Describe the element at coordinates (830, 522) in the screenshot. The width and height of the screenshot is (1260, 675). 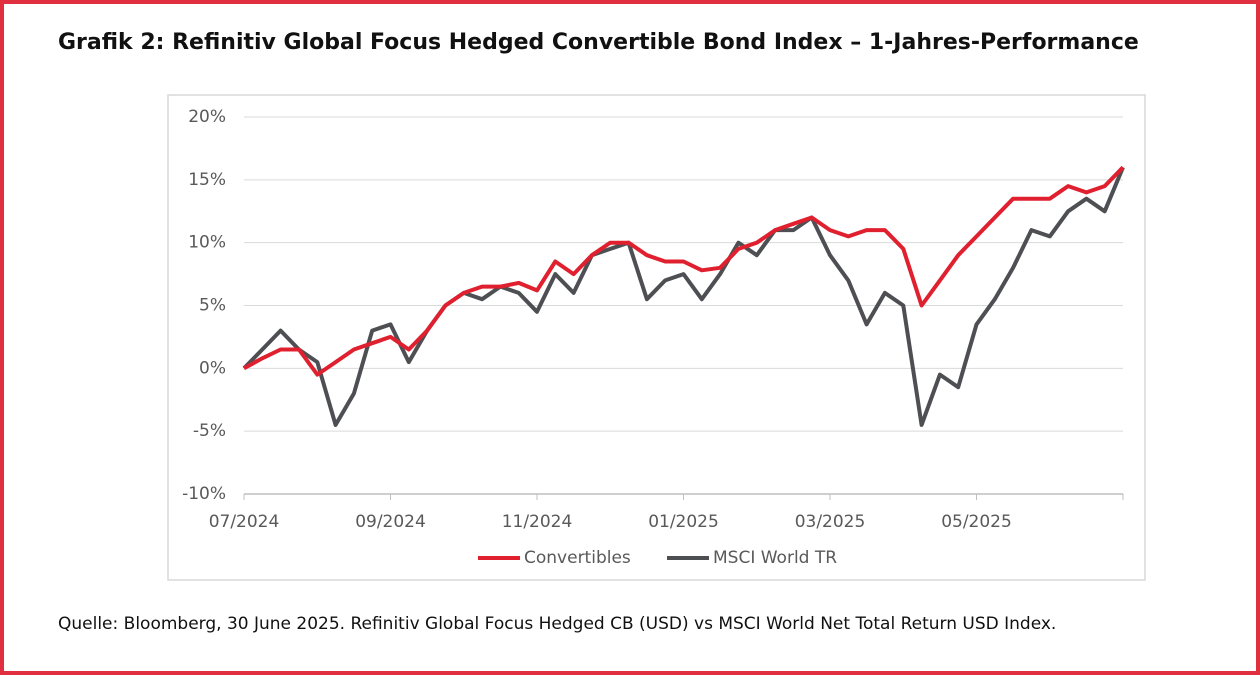
I see `x-tick-label: 03/2025` at that location.